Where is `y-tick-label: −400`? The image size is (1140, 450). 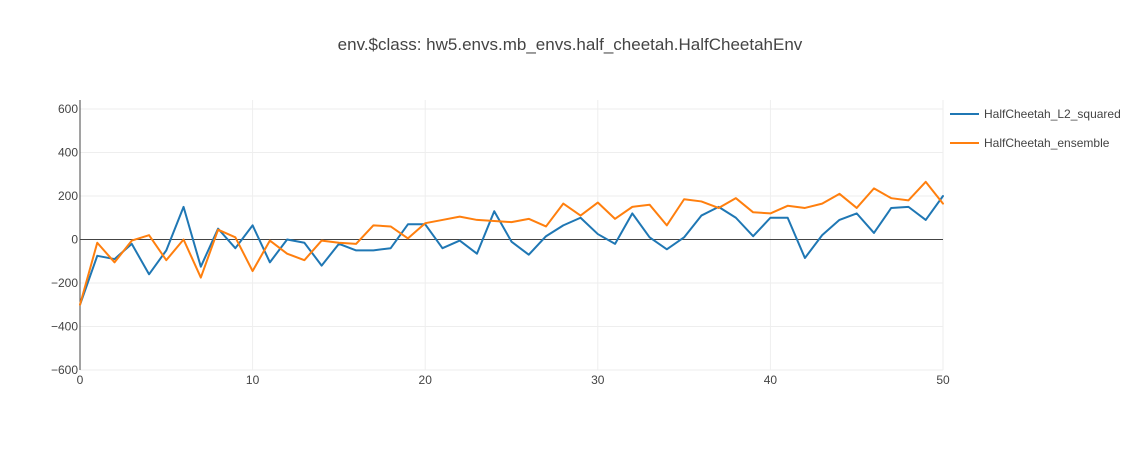 y-tick-label: −400 is located at coordinates (64, 327).